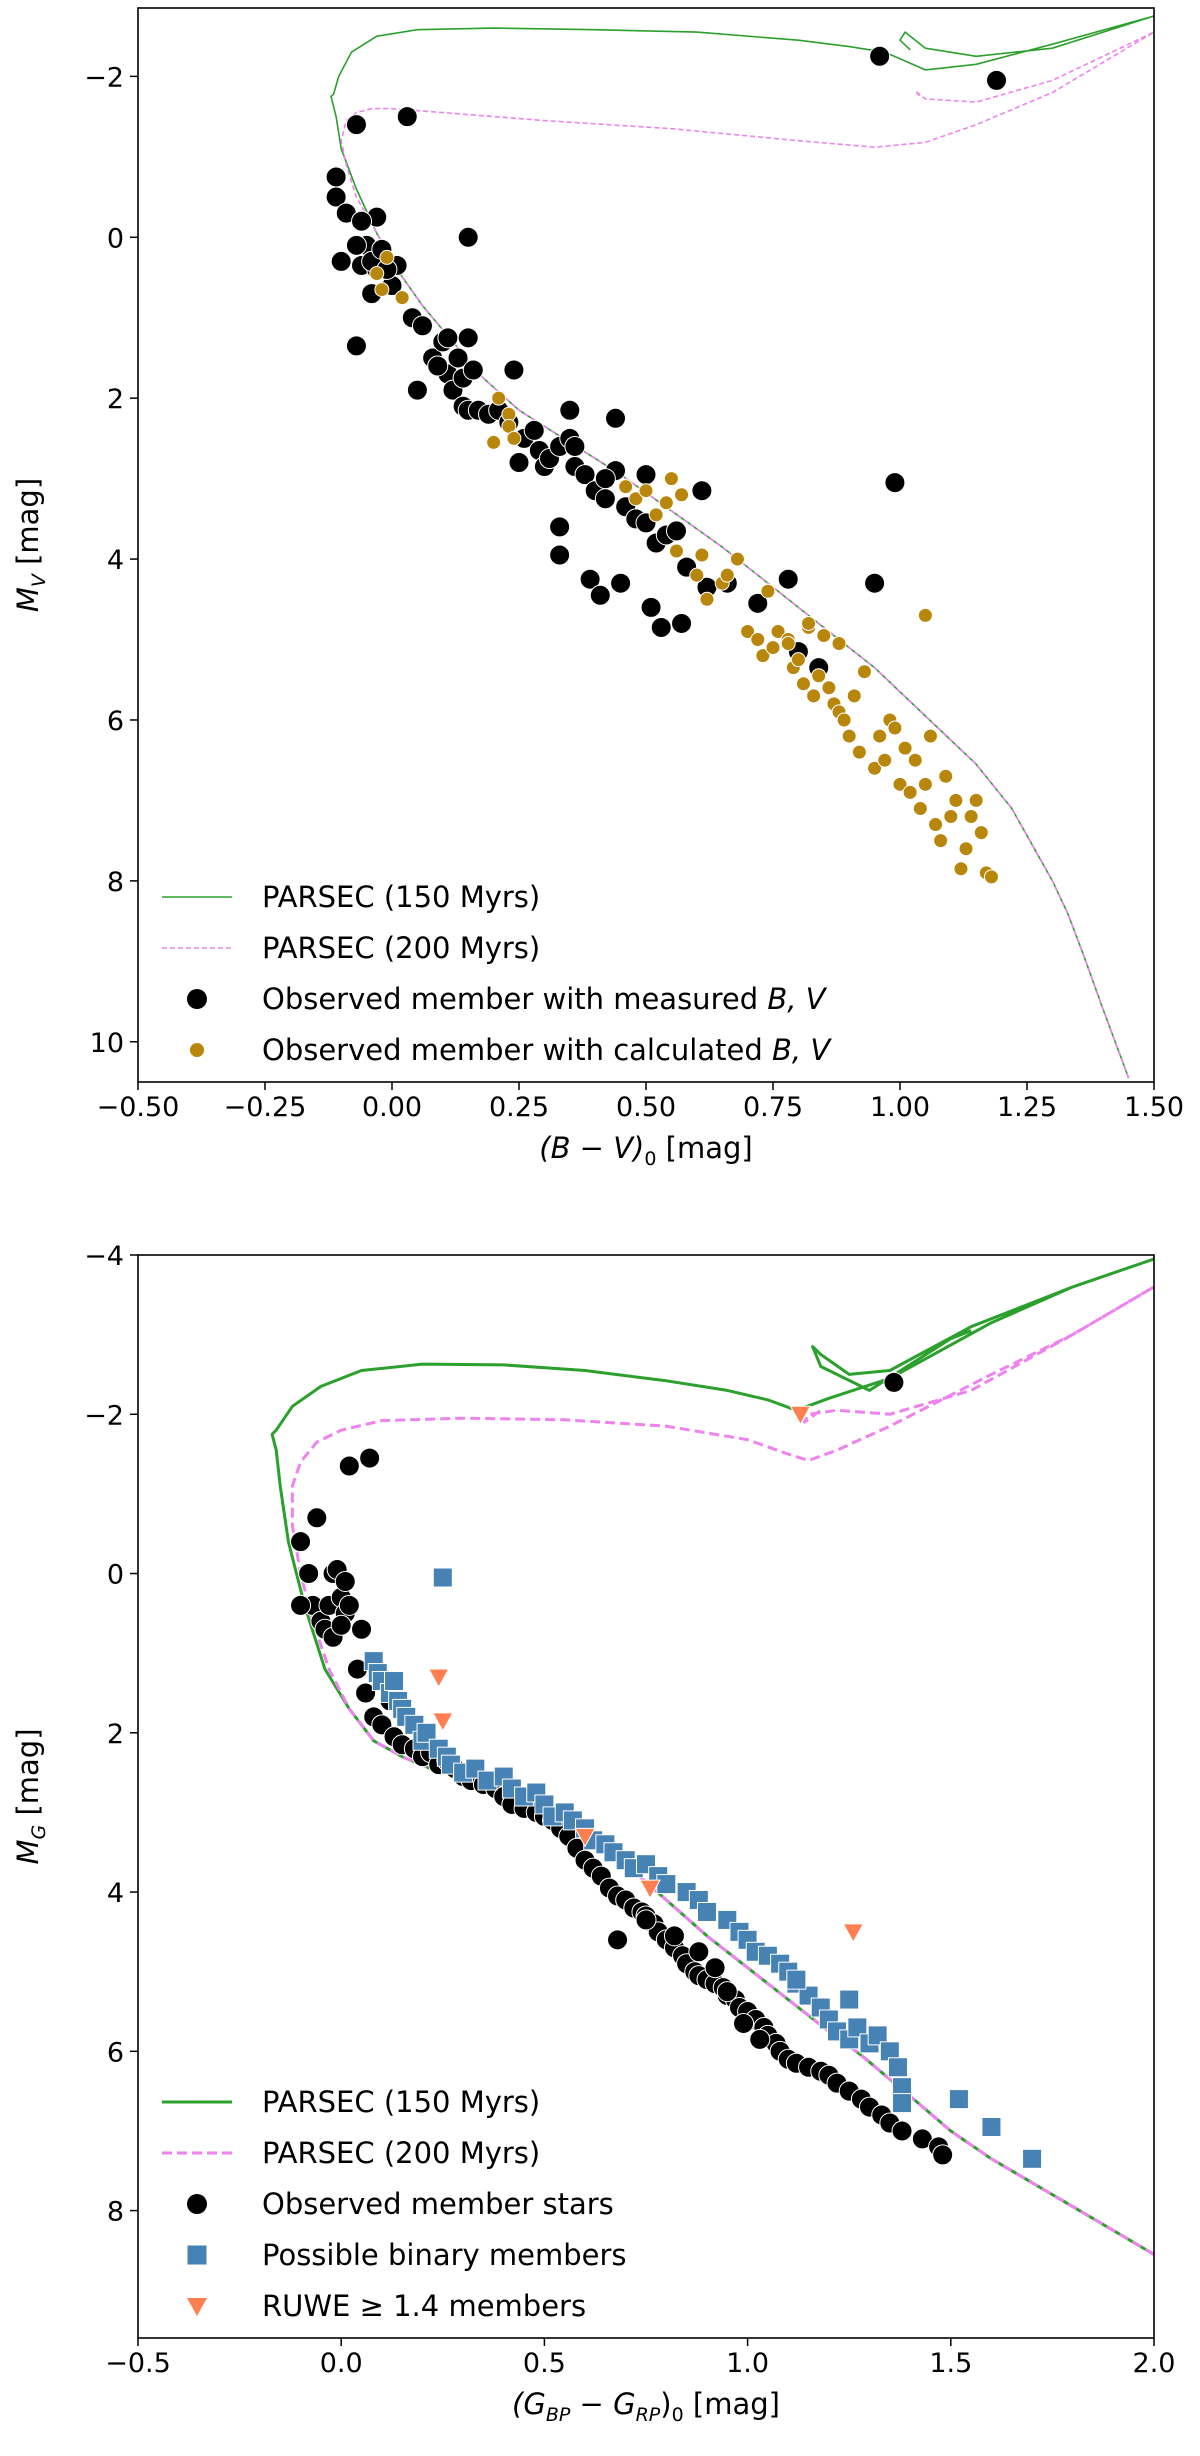  I want to click on legend-item: PARSEC (200 Myrs), so click(351, 948).